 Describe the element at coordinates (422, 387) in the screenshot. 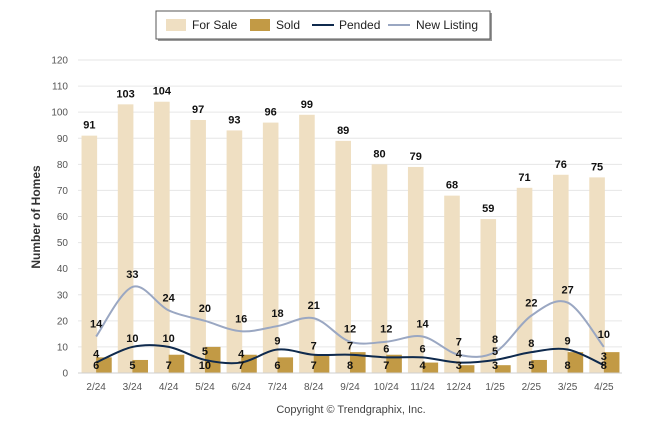

I see `x-tick-label: 11/24` at that location.